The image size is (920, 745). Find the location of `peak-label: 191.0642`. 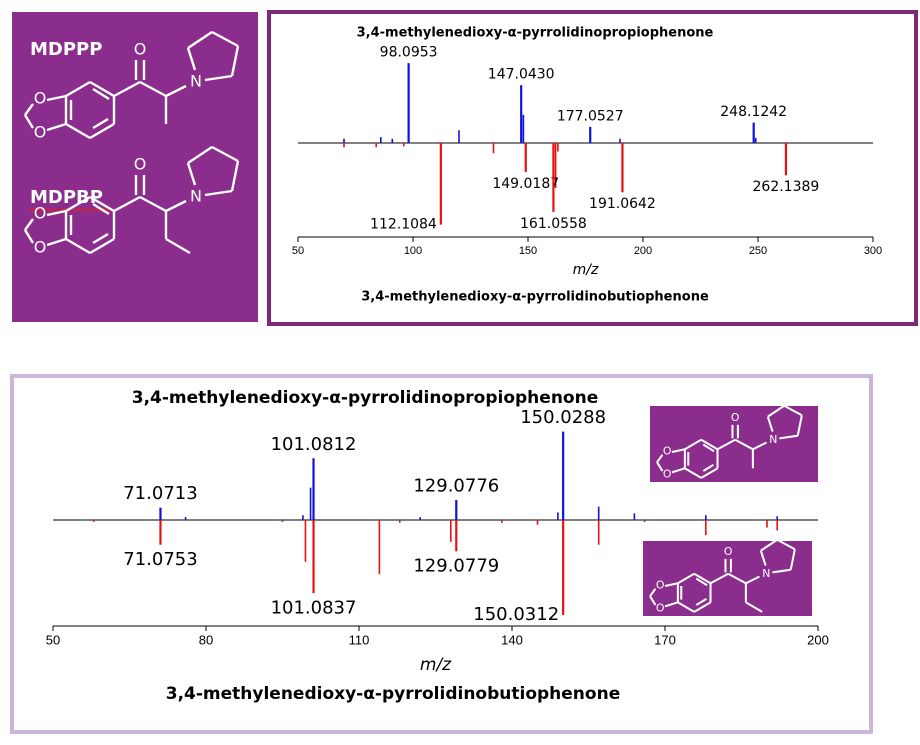

peak-label: 191.0642 is located at coordinates (622, 204).